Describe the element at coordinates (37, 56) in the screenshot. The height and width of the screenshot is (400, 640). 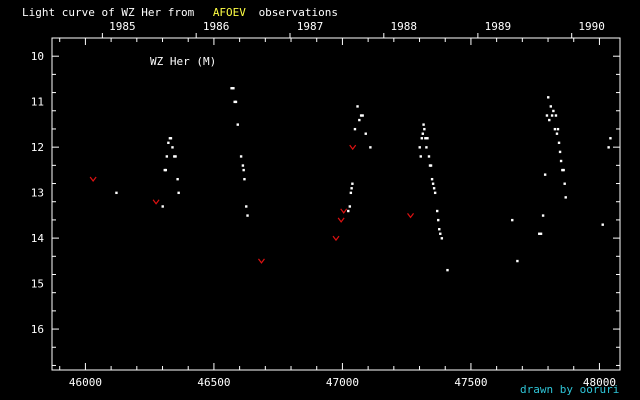
I see `y-tick-label: 10` at that location.